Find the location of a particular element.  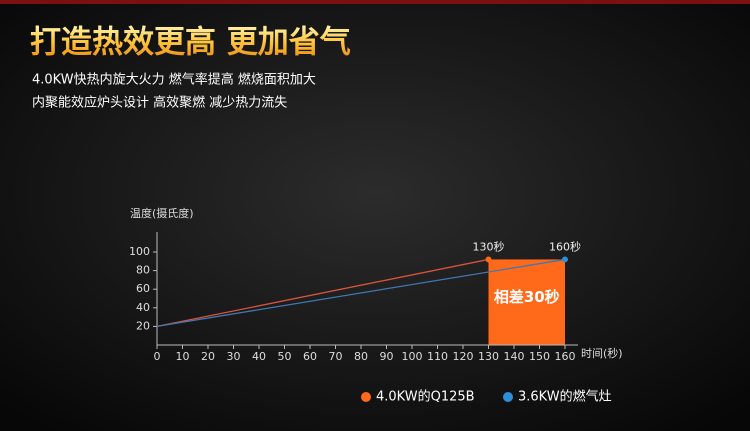

x-tick-label: 20 is located at coordinates (208, 356).